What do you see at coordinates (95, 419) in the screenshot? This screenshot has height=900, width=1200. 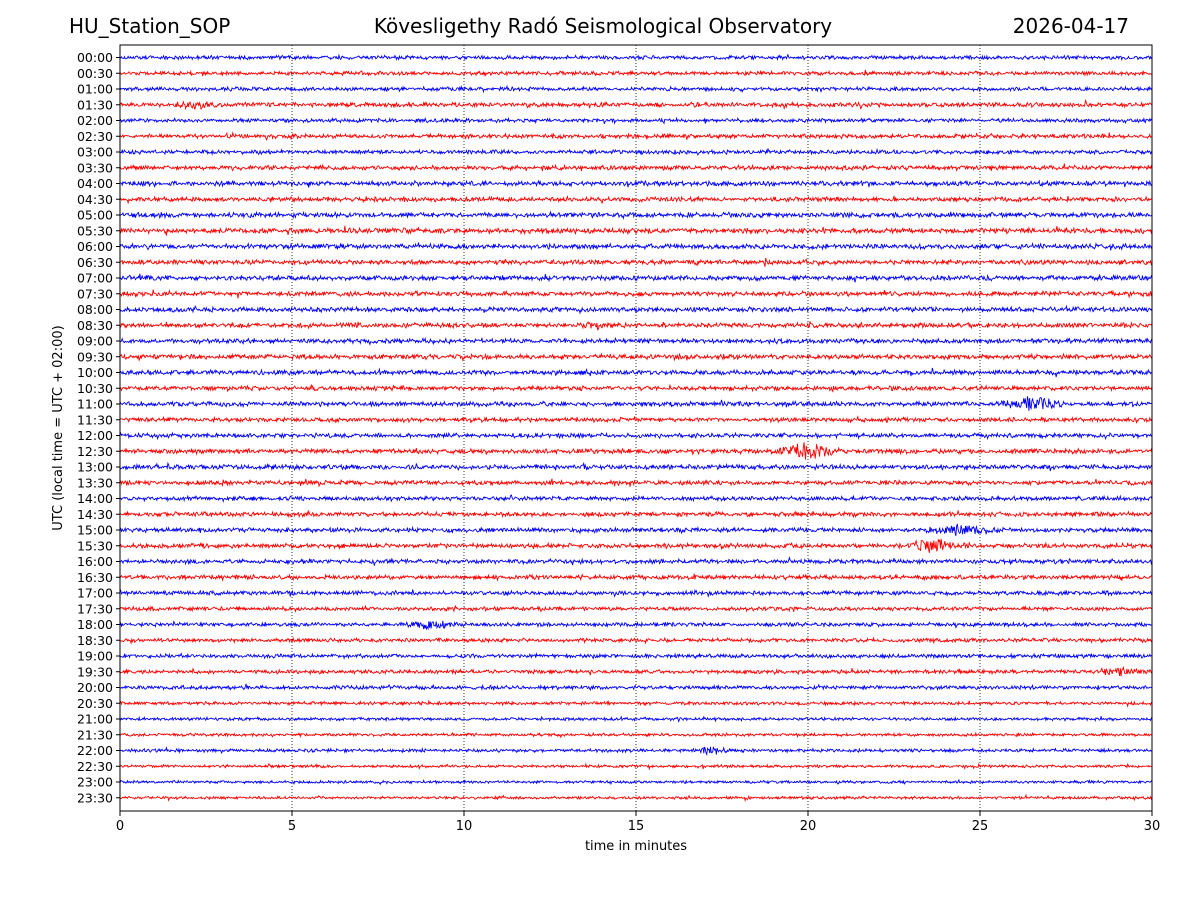 I see `y-tick-label: 11:30` at bounding box center [95, 419].